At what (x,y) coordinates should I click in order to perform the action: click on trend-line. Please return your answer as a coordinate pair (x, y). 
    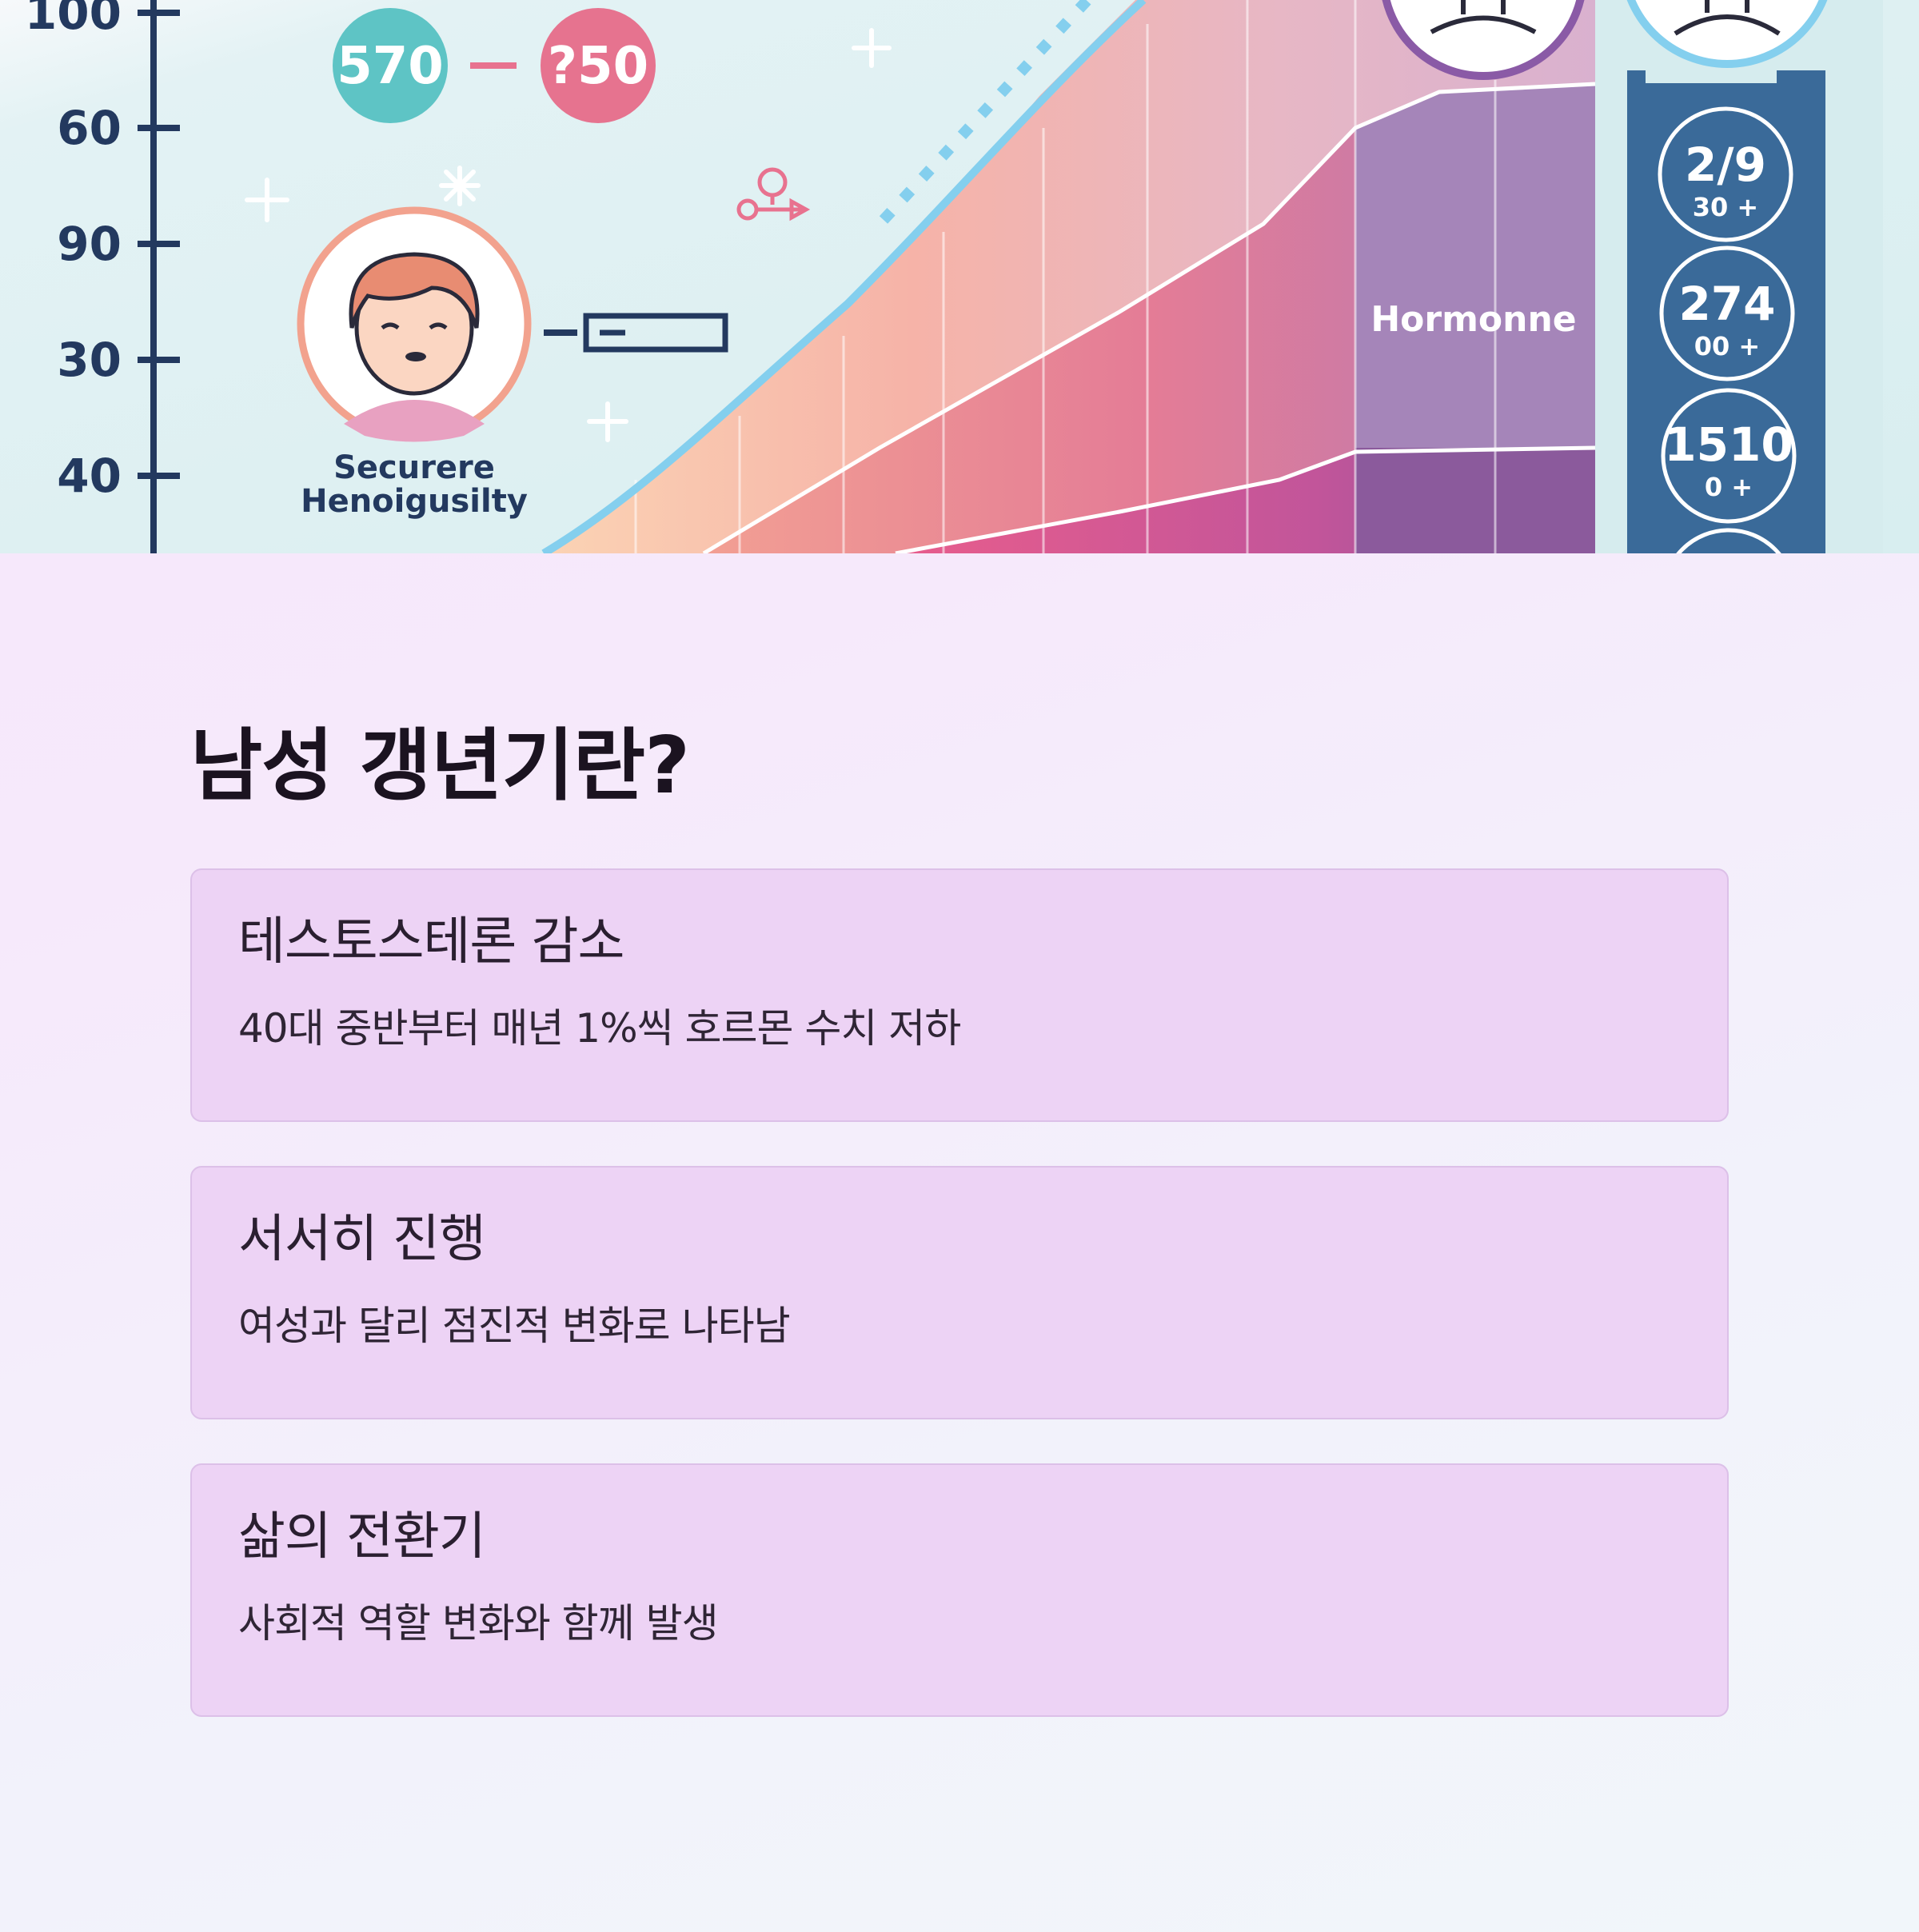
    Looking at the image, I should click on (844, 276).